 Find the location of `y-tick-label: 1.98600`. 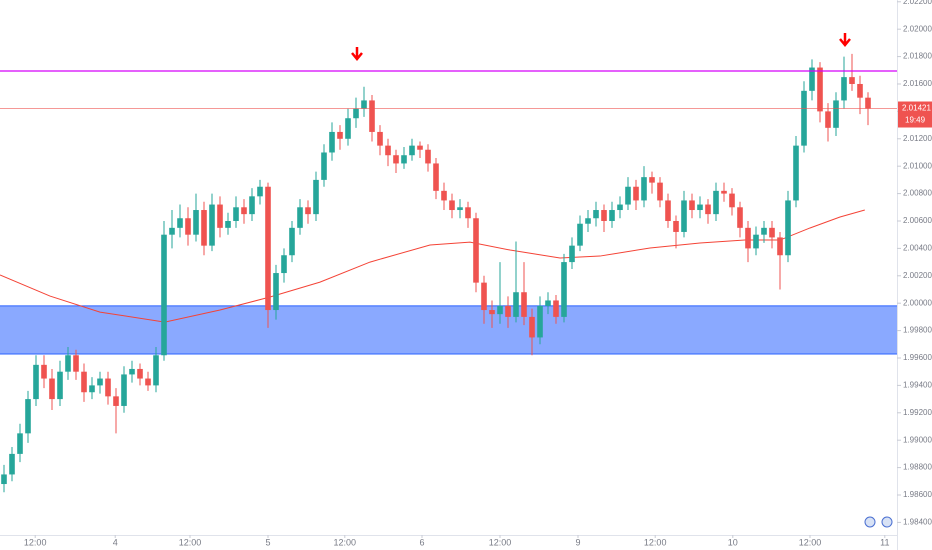

y-tick-label: 1.98600 is located at coordinates (917, 494).